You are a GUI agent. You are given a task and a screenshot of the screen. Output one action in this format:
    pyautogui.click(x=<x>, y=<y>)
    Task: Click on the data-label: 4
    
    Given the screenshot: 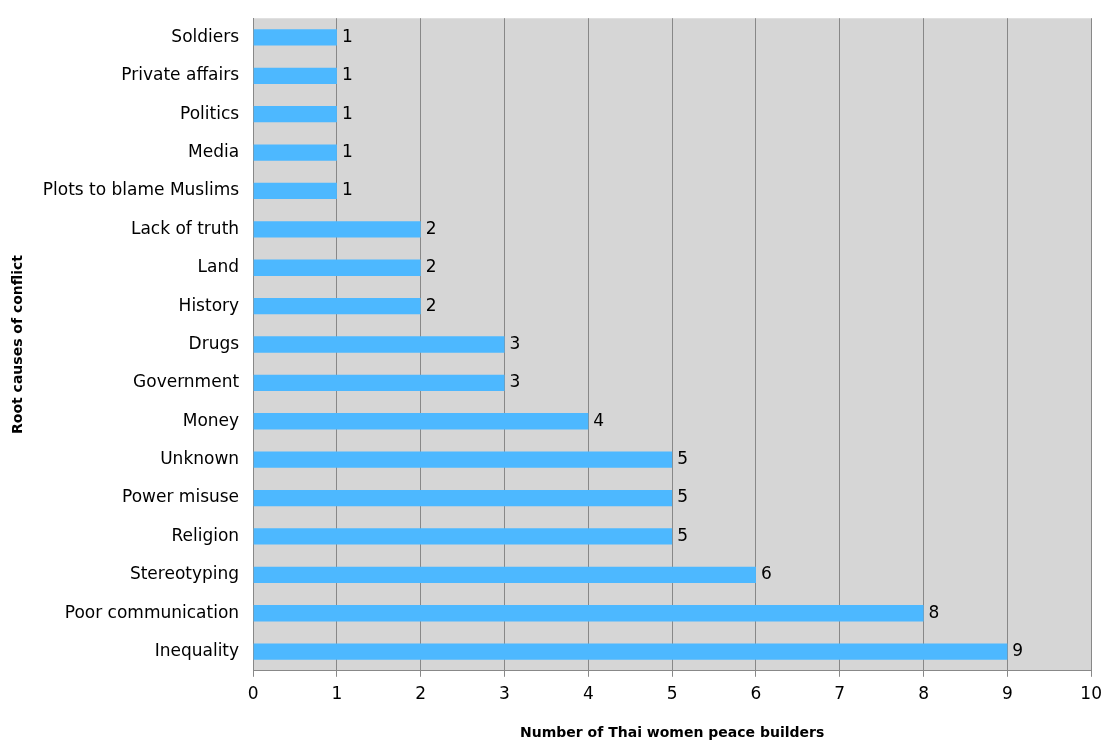 What is the action you would take?
    pyautogui.click(x=599, y=419)
    